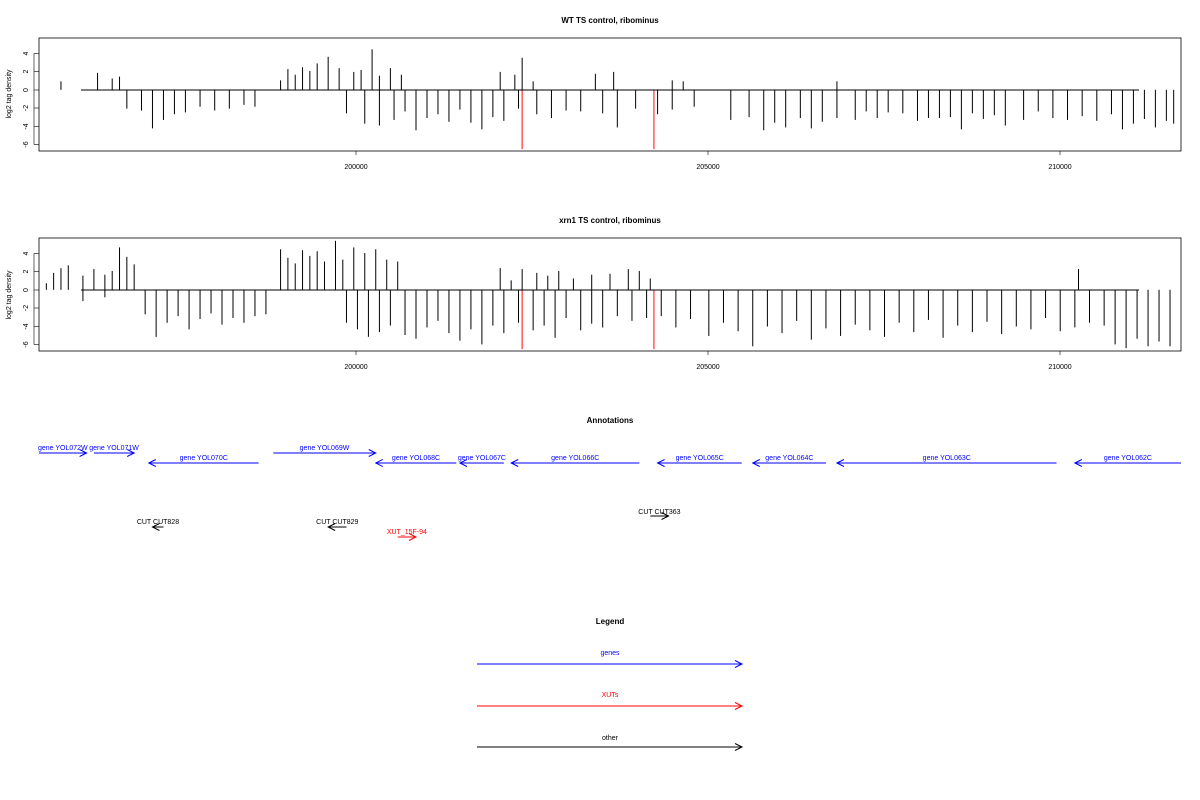  Describe the element at coordinates (355, 167) in the screenshot. I see `wt-x-tick-label: 200000` at that location.